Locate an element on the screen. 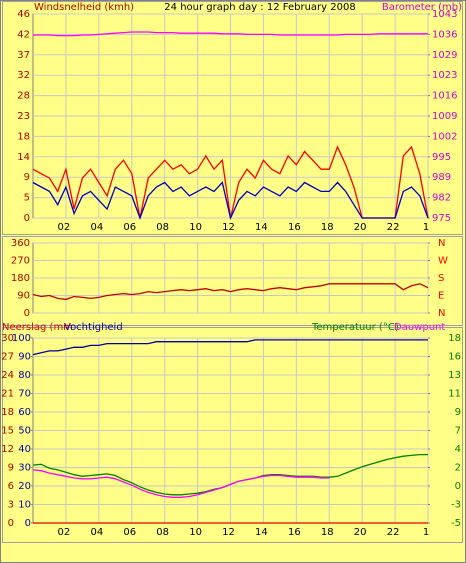 The width and height of the screenshot is (466, 563). y-tick-label: 28 is located at coordinates (23, 96).